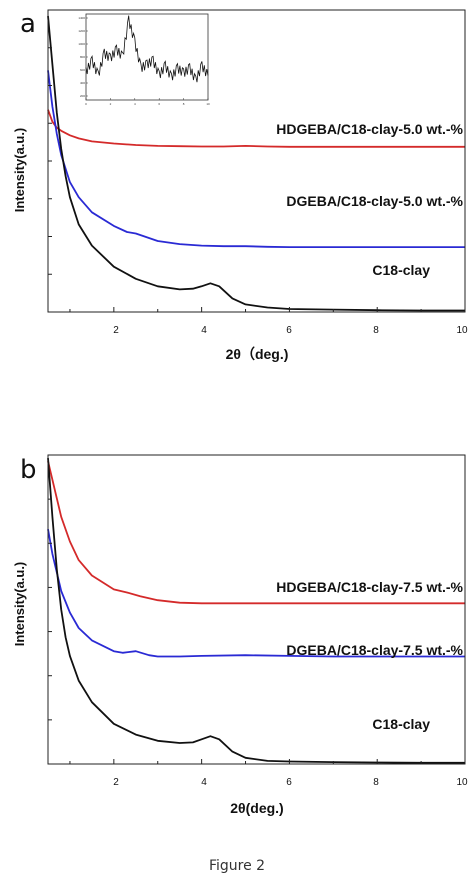  Describe the element at coordinates (111, 104) in the screenshot. I see `panel-a-inset-x-tick-label-1: 2` at that location.